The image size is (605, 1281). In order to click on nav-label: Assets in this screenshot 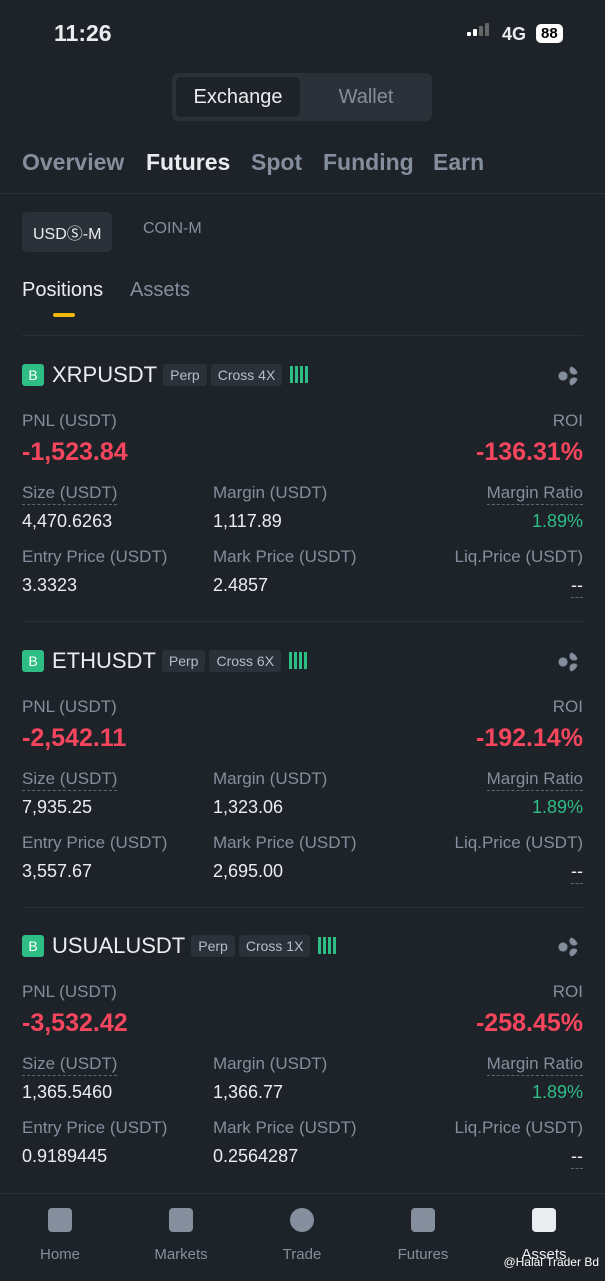, I will do `click(544, 1254)`.